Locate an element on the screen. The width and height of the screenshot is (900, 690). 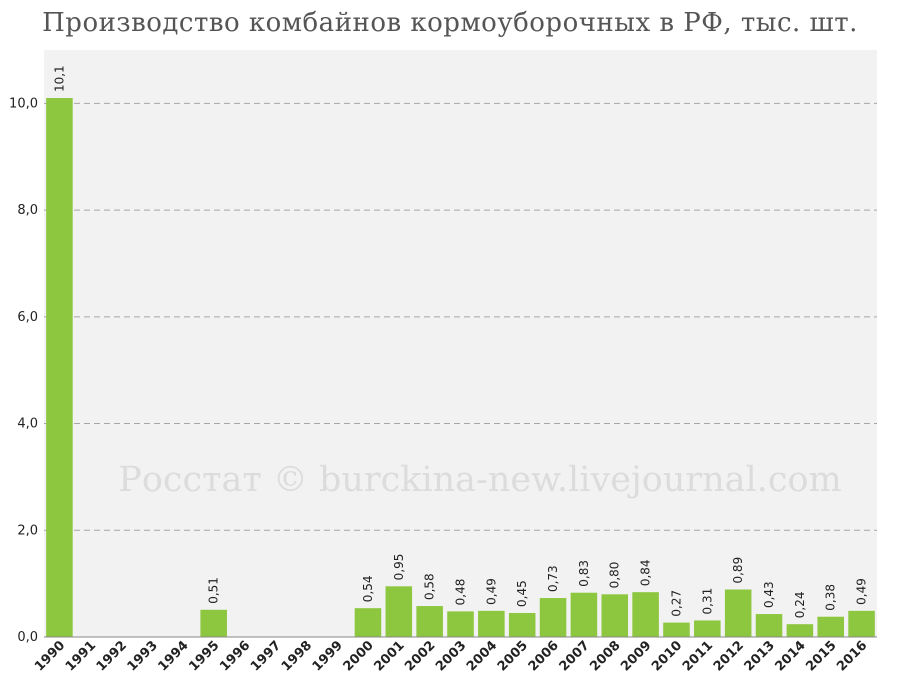
x-tick-label: 1997 is located at coordinates (266, 656).